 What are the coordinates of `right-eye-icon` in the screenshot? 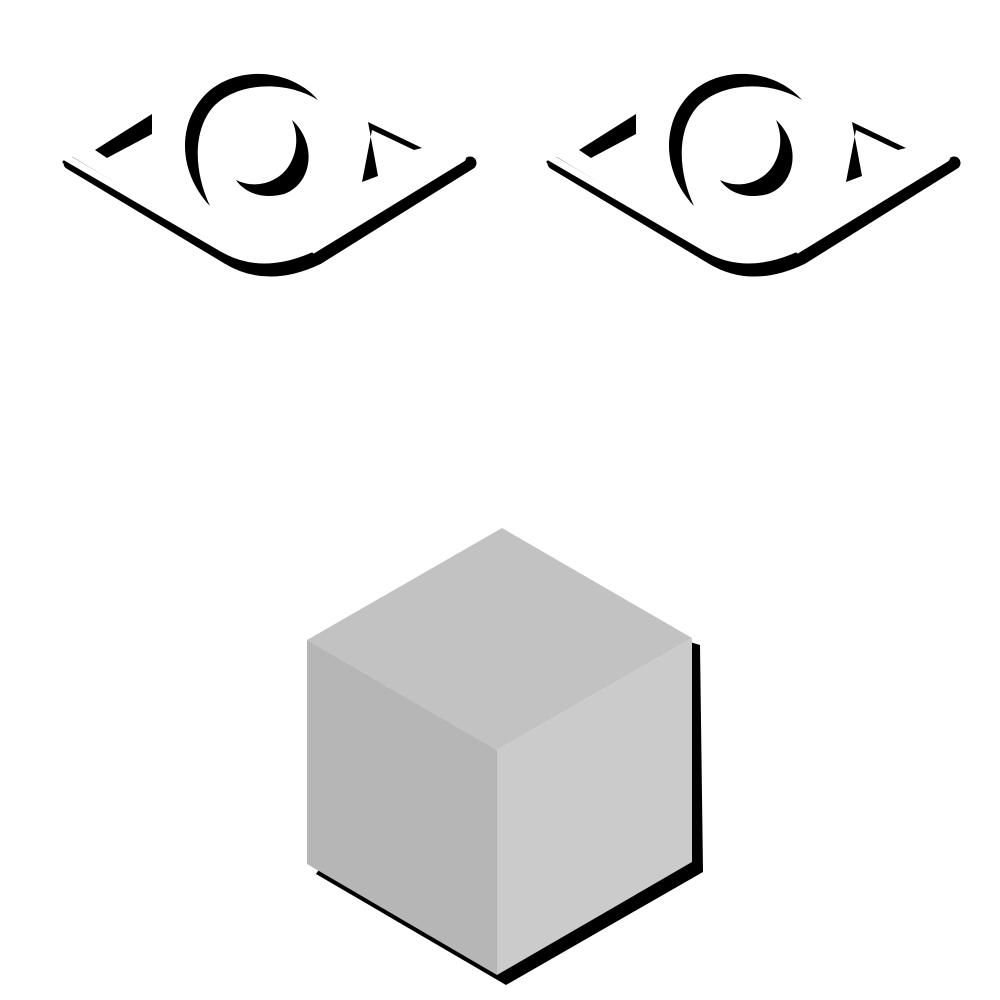 It's located at (751, 172).